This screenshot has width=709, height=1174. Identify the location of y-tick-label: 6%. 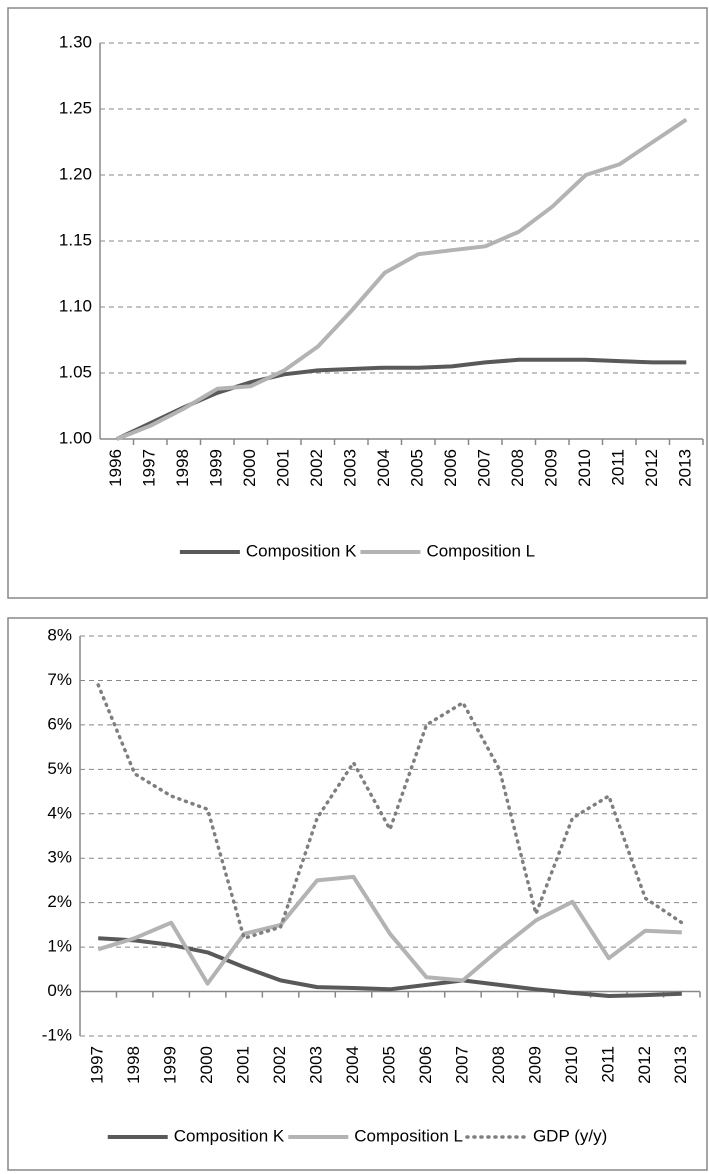
(59, 723).